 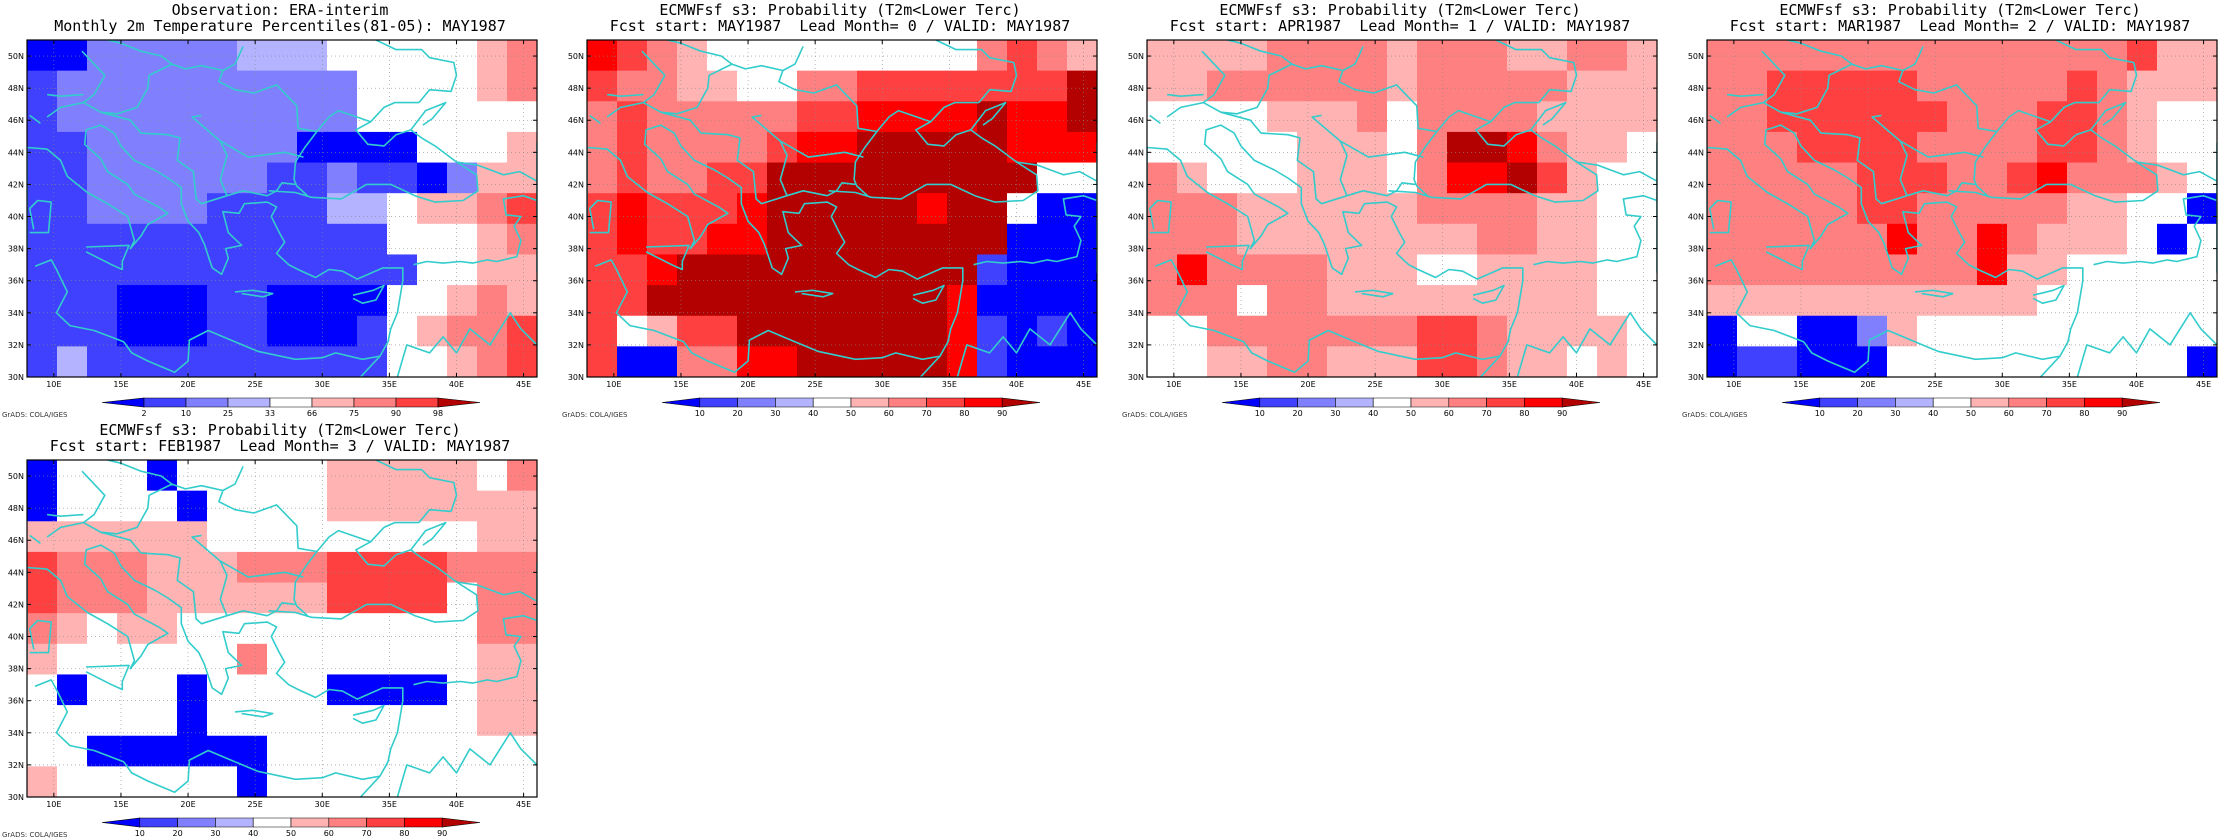 What do you see at coordinates (53, 384) in the screenshot?
I see `lon-tick-label: 10E` at bounding box center [53, 384].